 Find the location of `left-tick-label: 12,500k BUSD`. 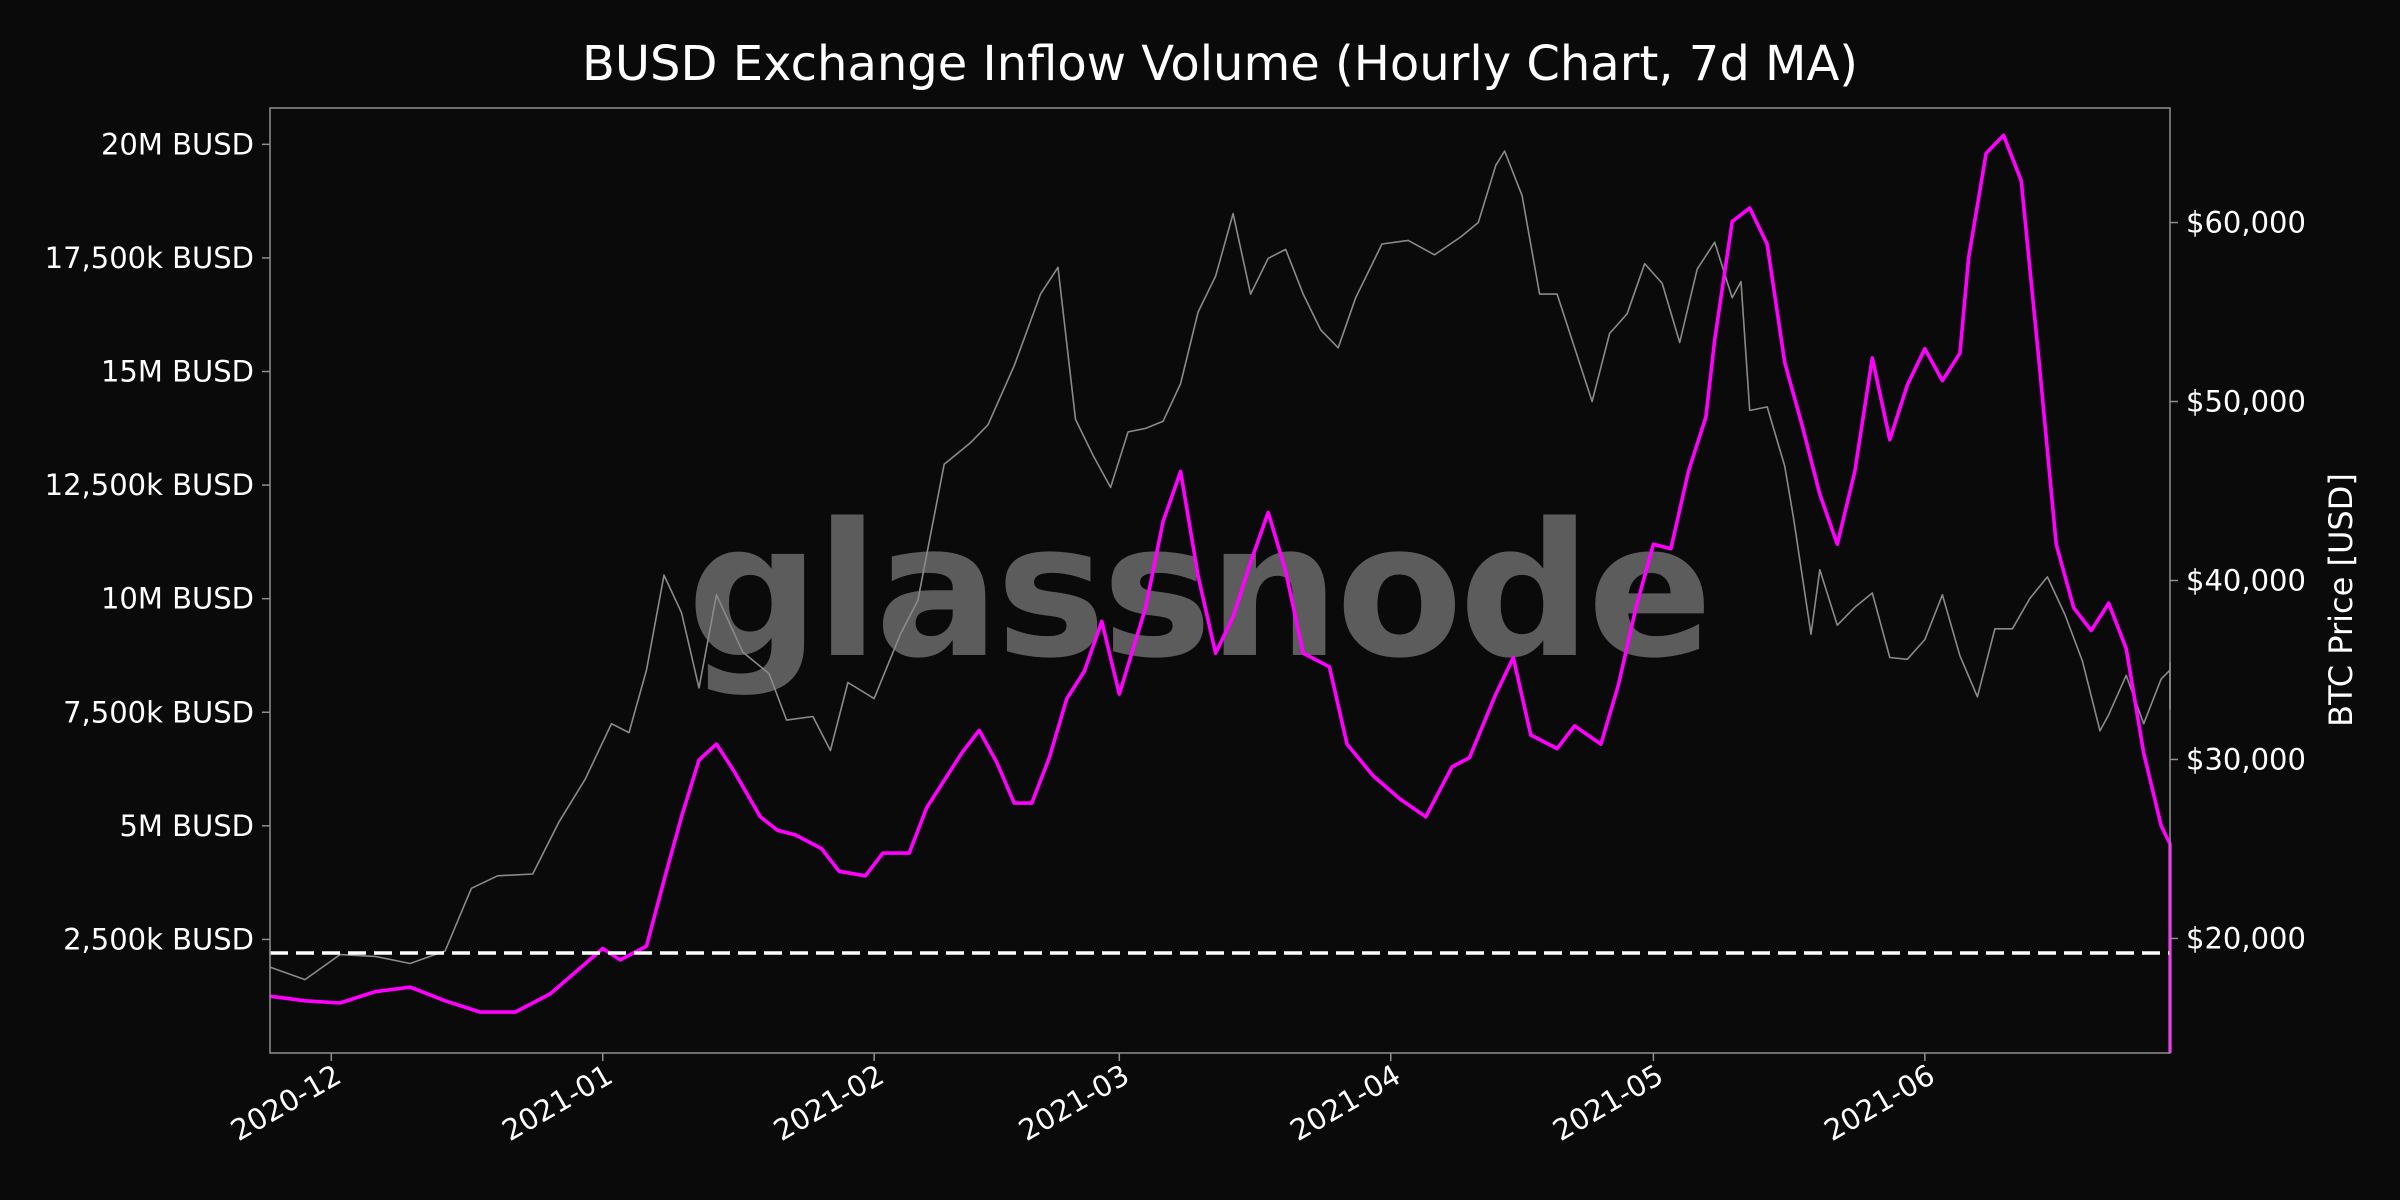

left-tick-label: 12,500k BUSD is located at coordinates (149, 485).